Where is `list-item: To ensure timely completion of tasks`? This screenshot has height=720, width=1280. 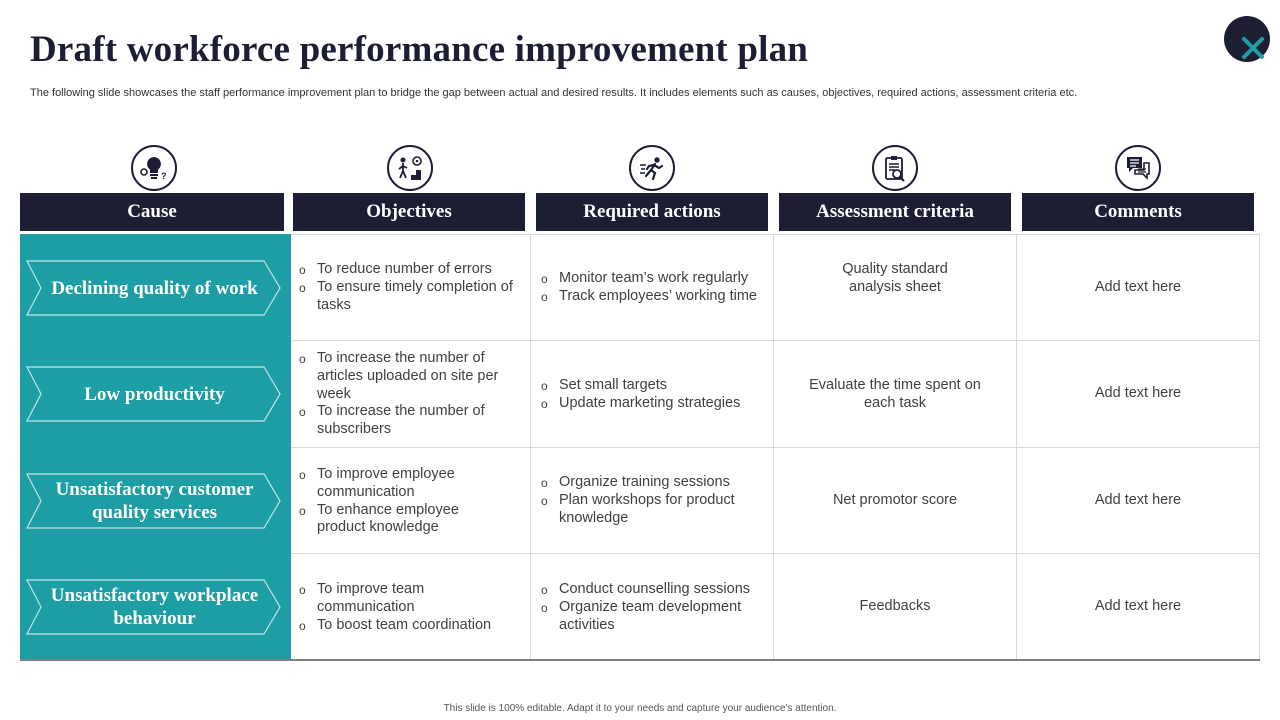 list-item: To ensure timely completion of tasks is located at coordinates (409, 297).